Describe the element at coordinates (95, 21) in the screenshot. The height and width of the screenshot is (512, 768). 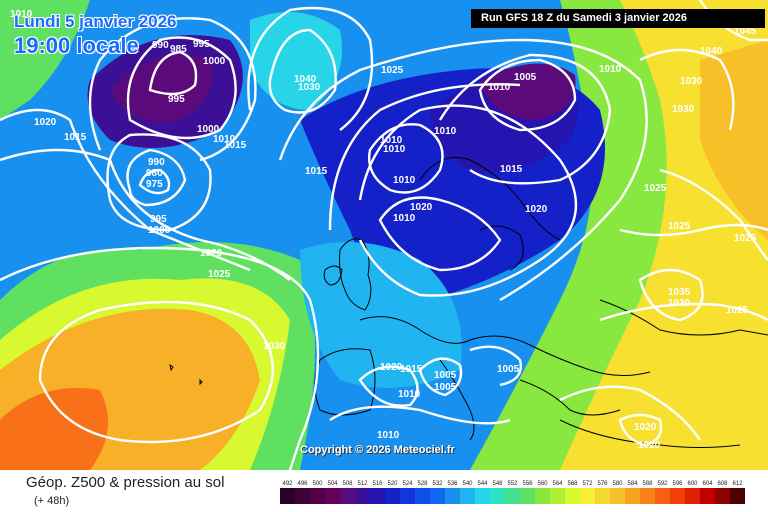
I see `forecast-date: Lundi 5 janvier 2026` at that location.